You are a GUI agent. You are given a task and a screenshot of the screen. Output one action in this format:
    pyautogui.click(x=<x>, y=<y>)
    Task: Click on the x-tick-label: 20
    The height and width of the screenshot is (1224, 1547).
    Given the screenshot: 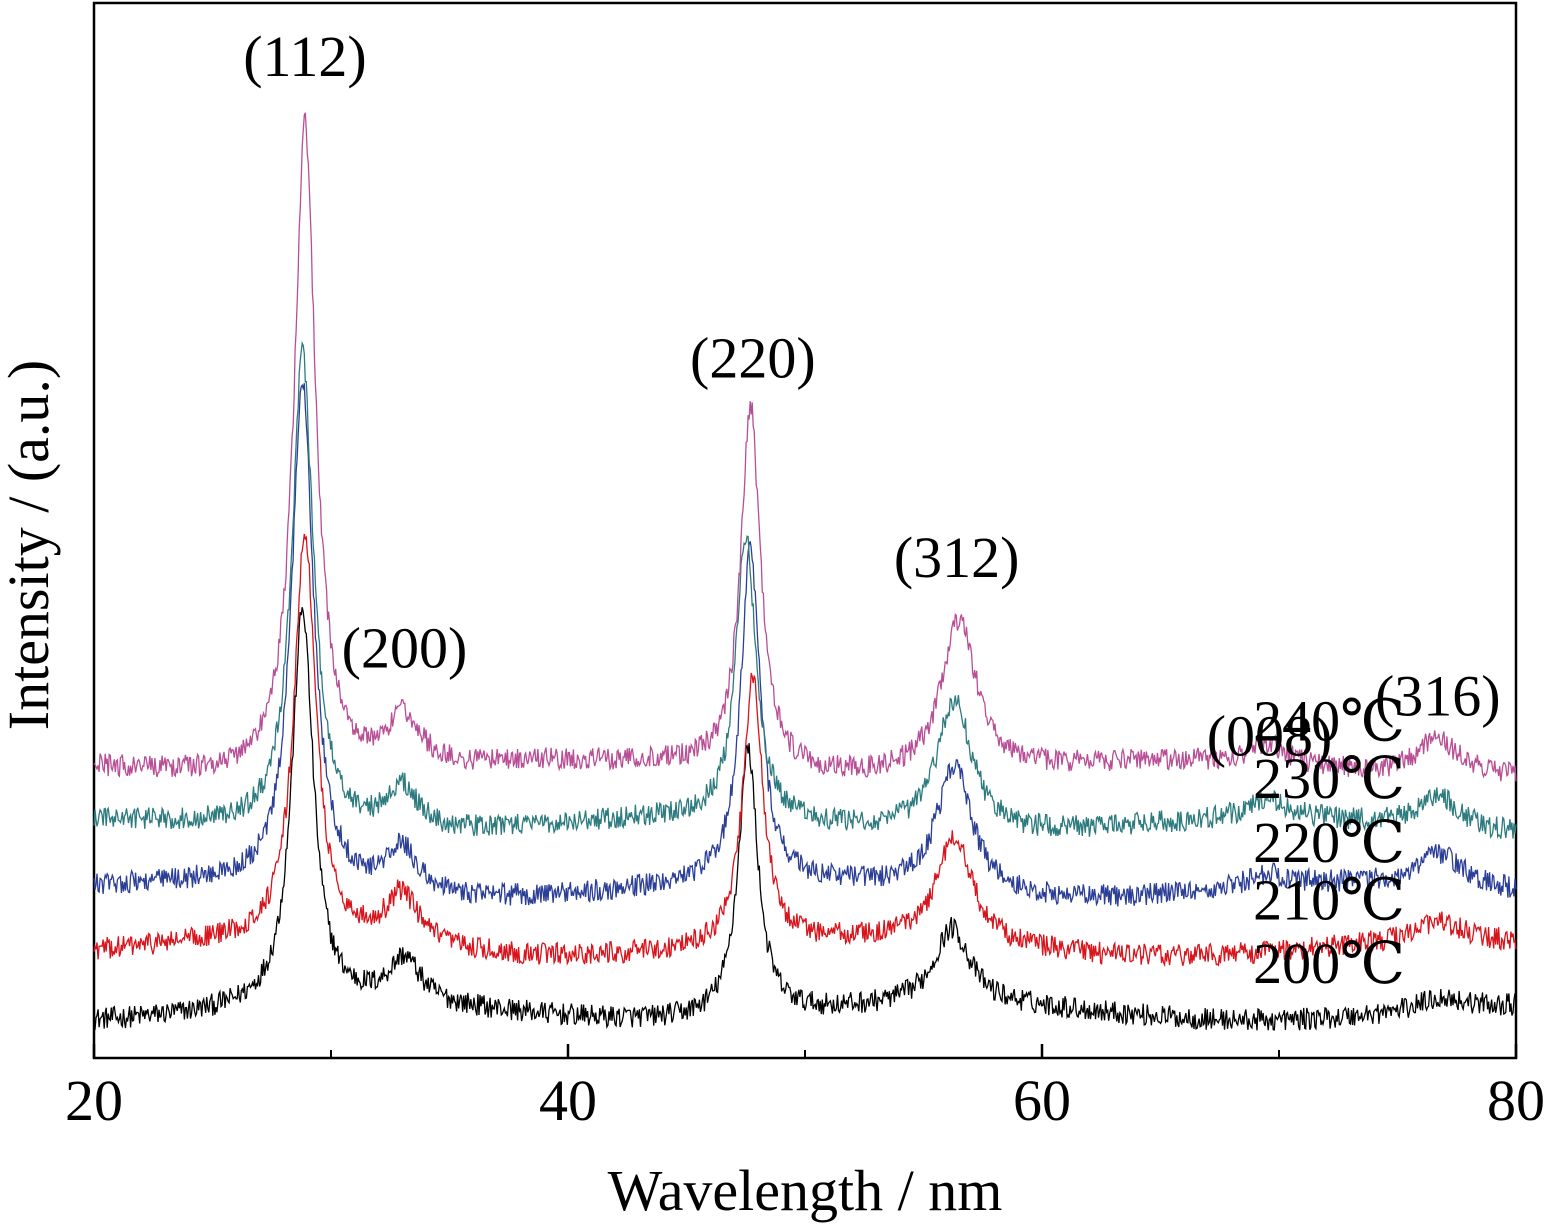 What is the action you would take?
    pyautogui.click(x=94, y=1100)
    